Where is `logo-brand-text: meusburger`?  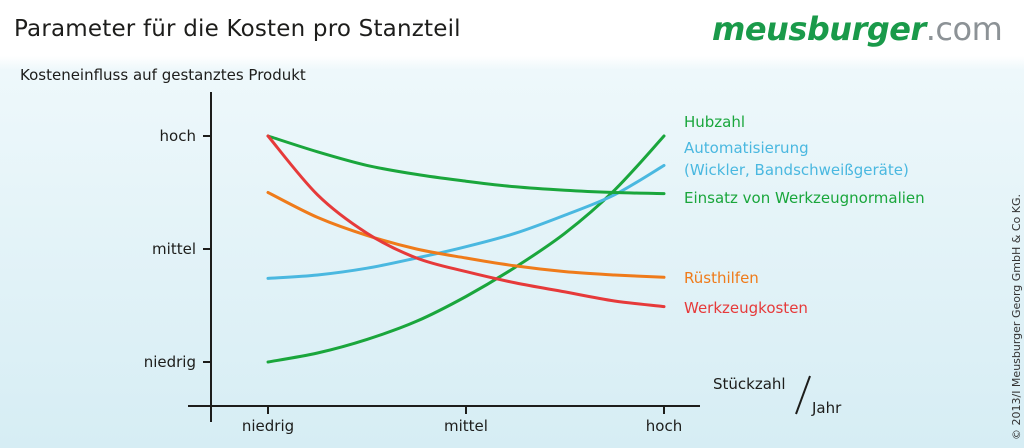
logo-brand-text: meusburger is located at coordinates (819, 29).